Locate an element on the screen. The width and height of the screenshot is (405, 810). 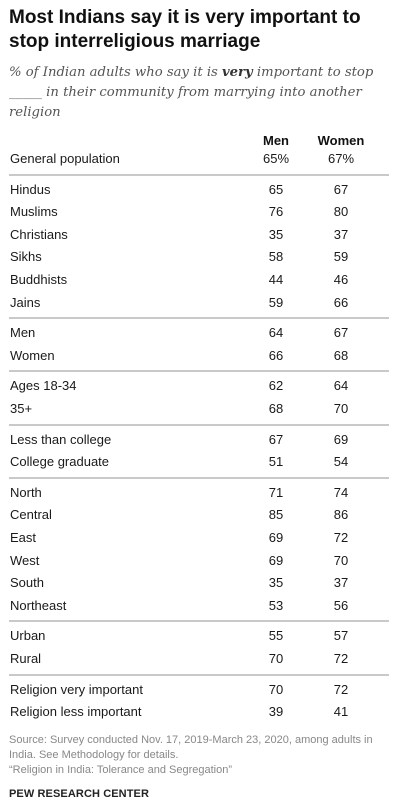
value-women: 64 is located at coordinates (341, 386).